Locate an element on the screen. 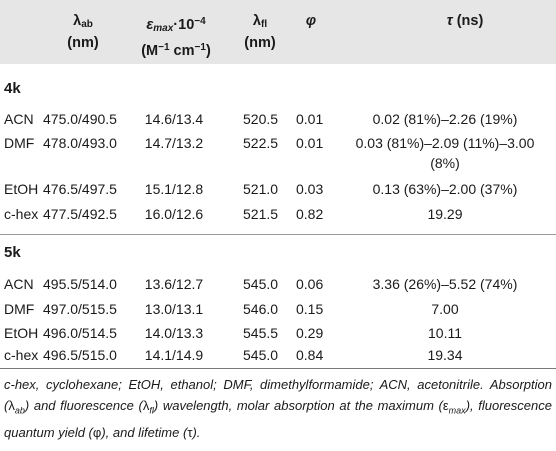 The image size is (556, 451). section-divider is located at coordinates (278, 234).